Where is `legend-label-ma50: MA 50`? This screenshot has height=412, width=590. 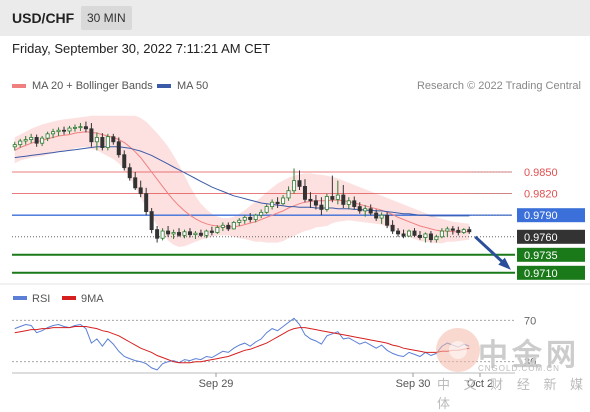
legend-label-ma50: MA 50 is located at coordinates (193, 86).